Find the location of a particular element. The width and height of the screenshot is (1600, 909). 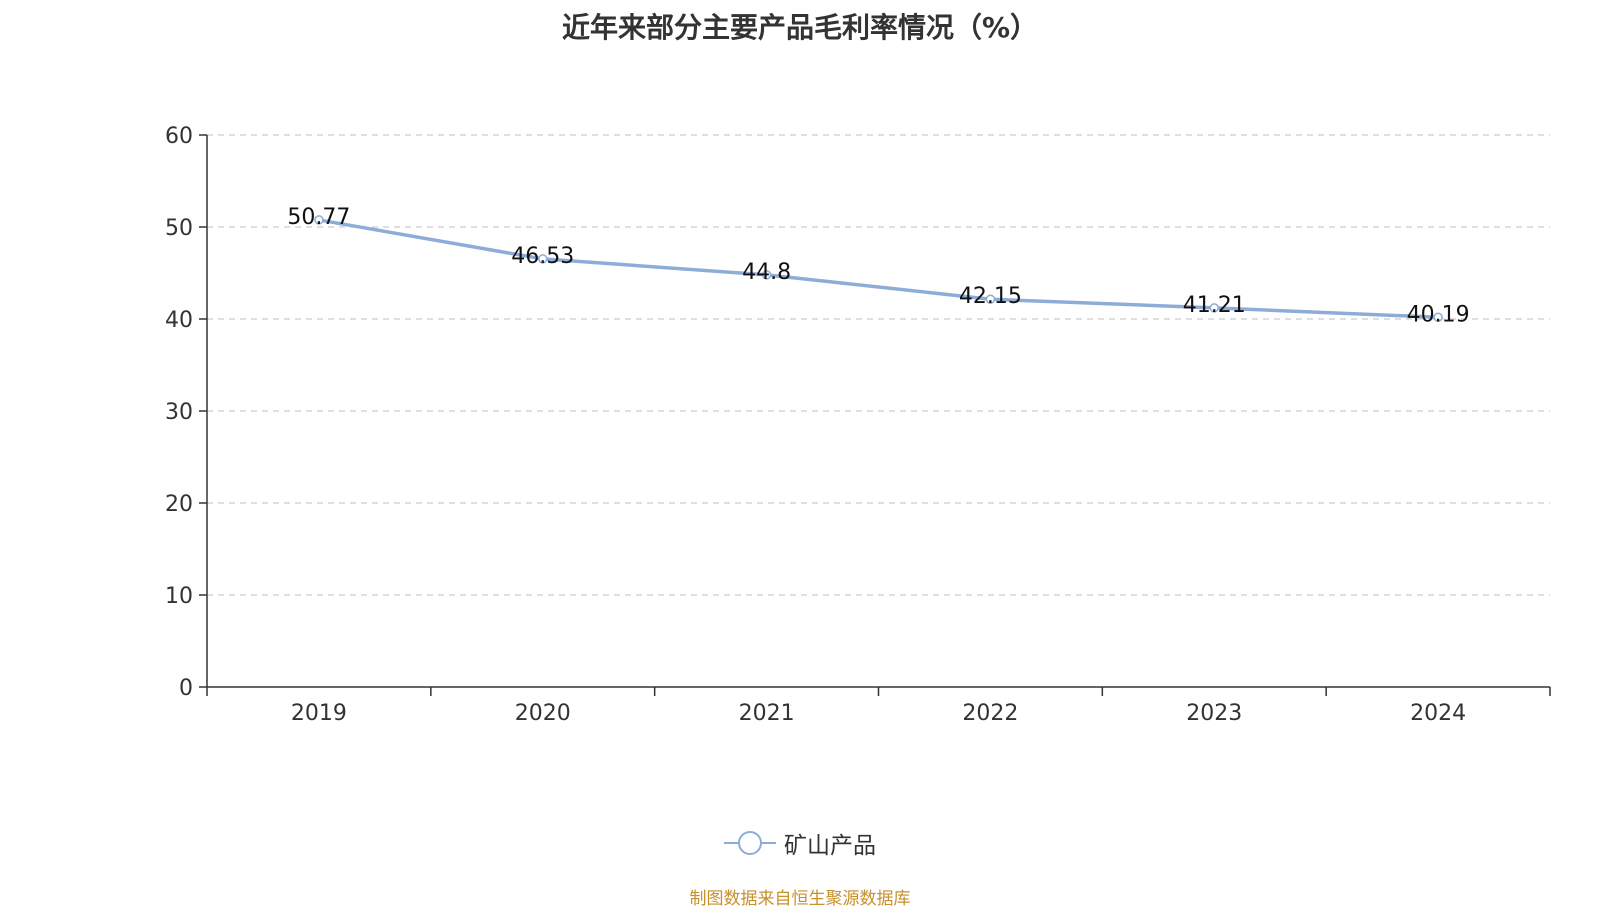

data-label: 41.21 is located at coordinates (1214, 305).